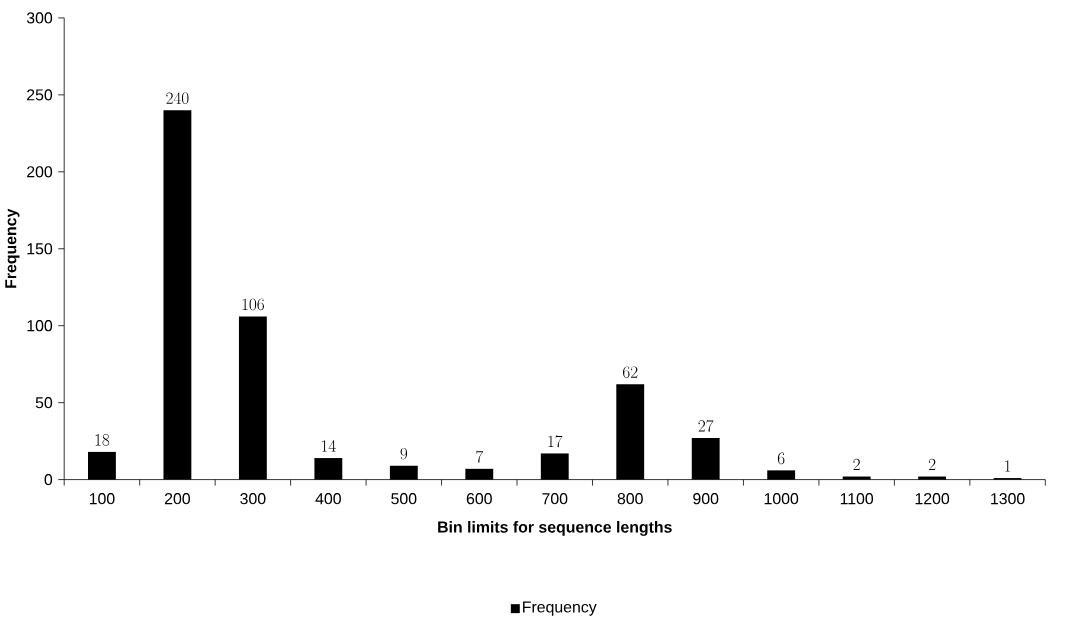  What do you see at coordinates (12, 248) in the screenshot?
I see `y-axis-title: Frequency` at bounding box center [12, 248].